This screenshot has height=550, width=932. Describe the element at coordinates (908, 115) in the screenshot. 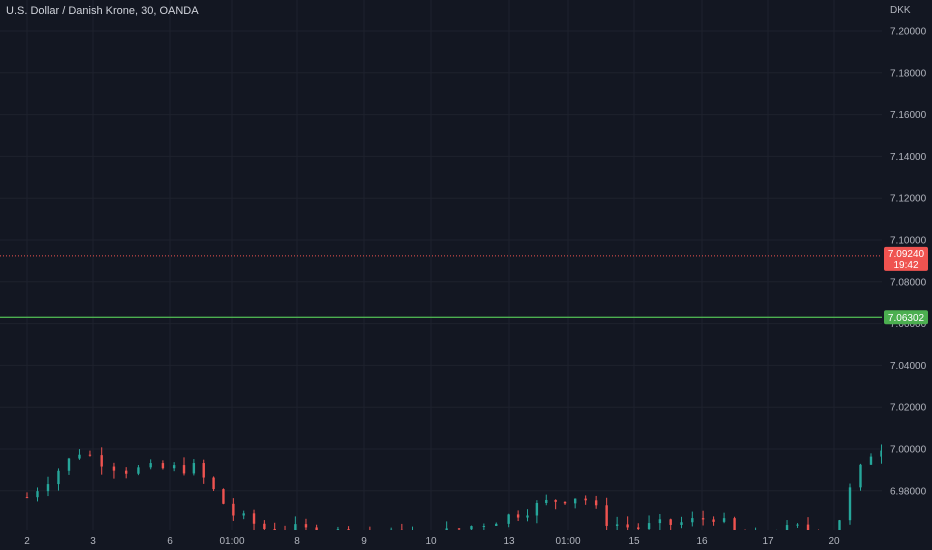

I see `price-tick-label: 7.16000` at that location.